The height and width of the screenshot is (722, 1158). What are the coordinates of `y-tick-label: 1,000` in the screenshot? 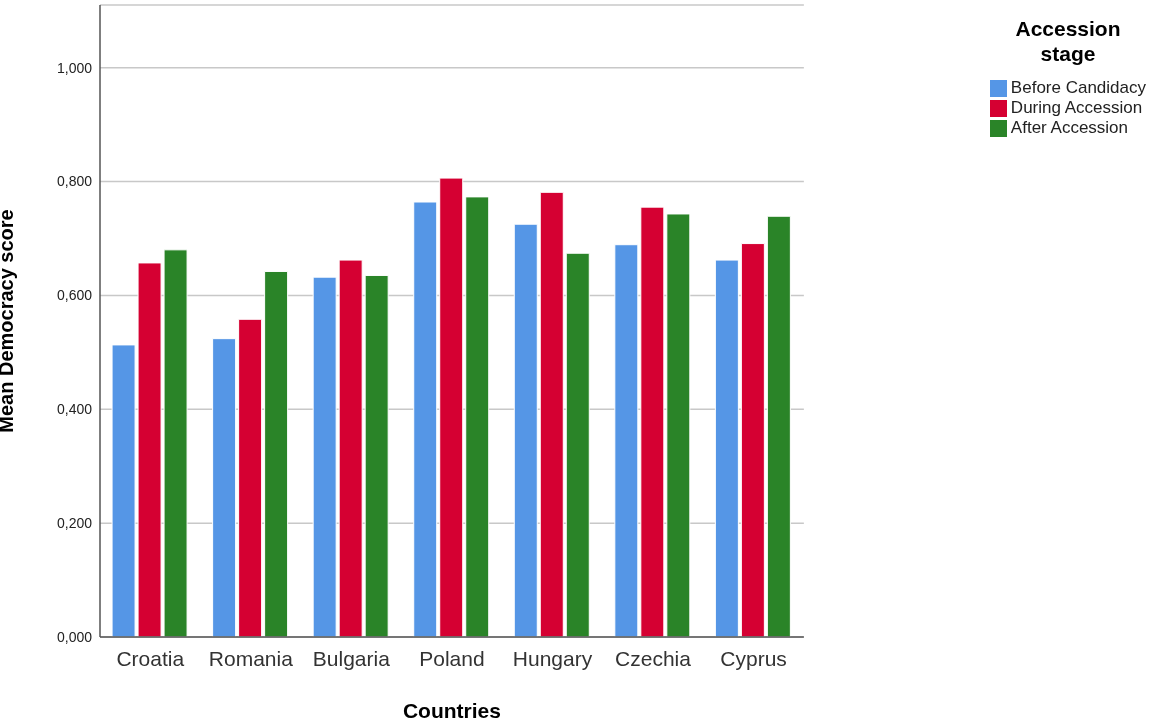 It's located at (74, 67).